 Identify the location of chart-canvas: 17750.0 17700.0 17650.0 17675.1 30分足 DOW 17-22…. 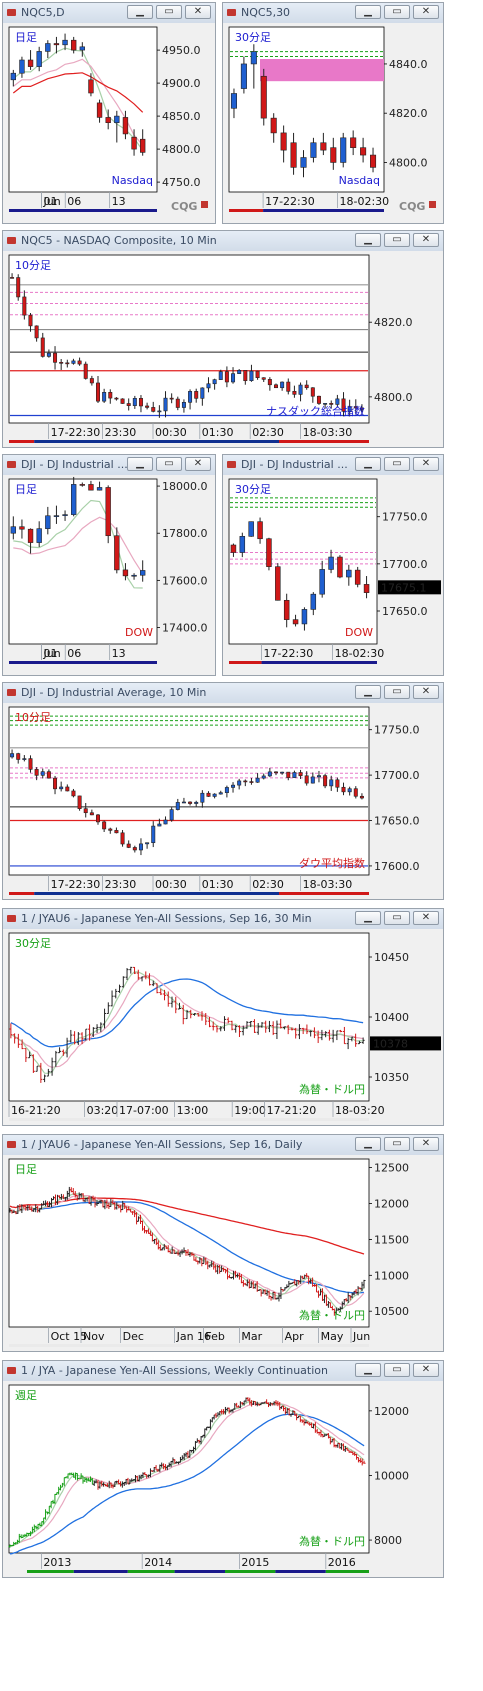
(333, 575).